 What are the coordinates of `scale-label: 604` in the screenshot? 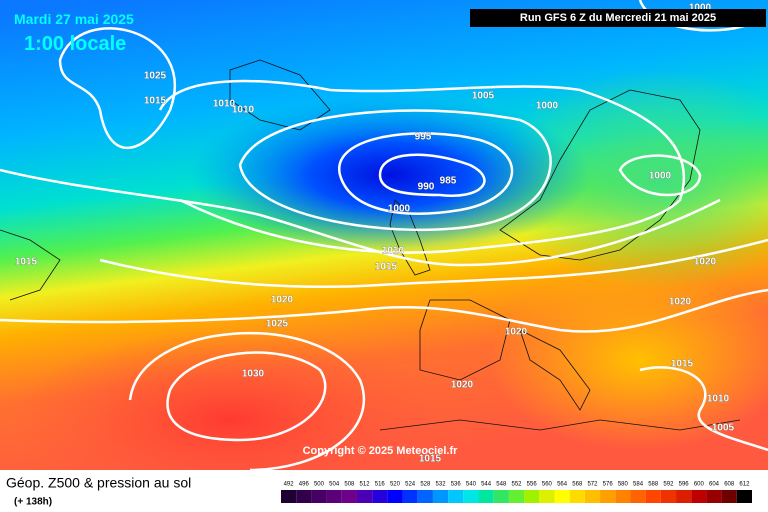 It's located at (714, 485).